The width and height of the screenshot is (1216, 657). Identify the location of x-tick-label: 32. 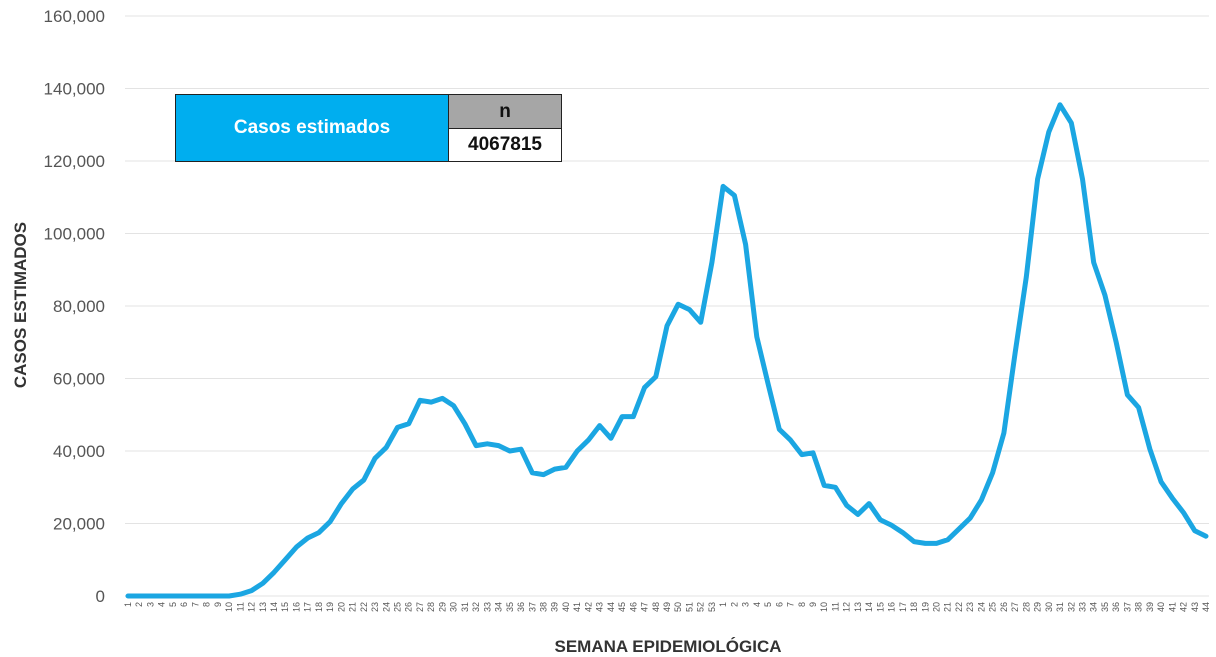
(476, 607).